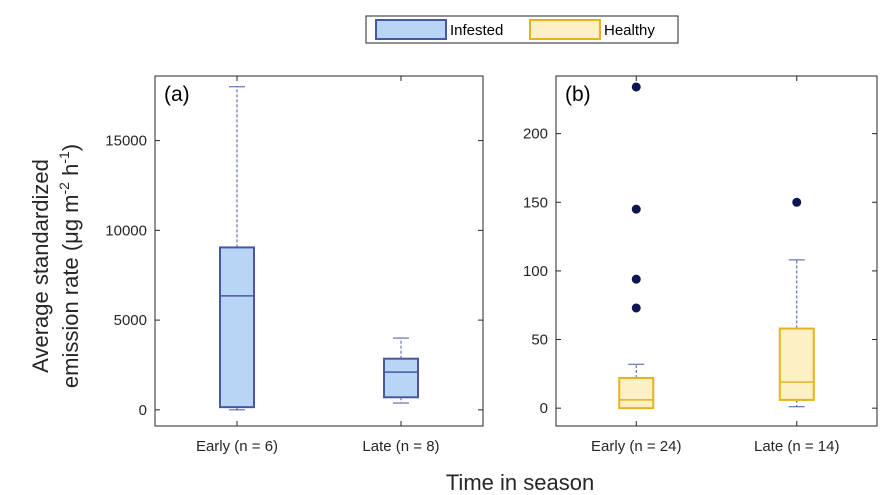 Image resolution: width=884 pixels, height=495 pixels. Describe the element at coordinates (130, 320) in the screenshot. I see `y-tick-label: 5000` at that location.